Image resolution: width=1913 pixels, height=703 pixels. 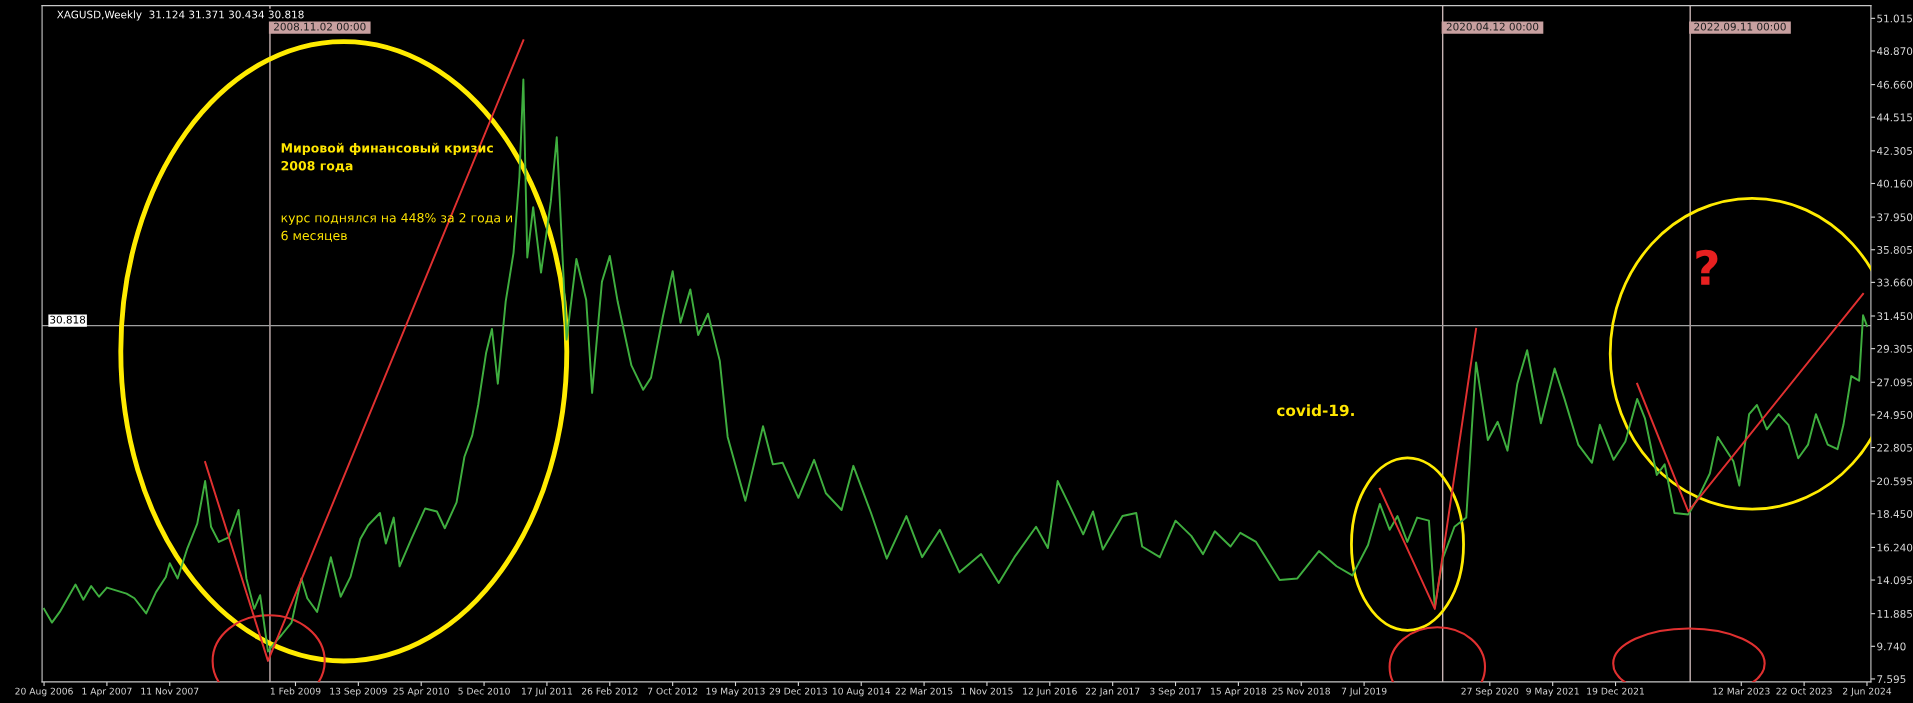 What do you see at coordinates (1895, 282) in the screenshot?
I see `y-tick-label: 33.660` at bounding box center [1895, 282].